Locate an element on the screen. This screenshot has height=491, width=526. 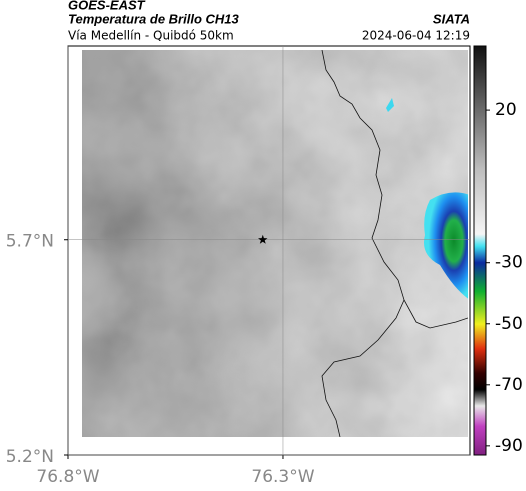
y-tick-label: 5.7°N is located at coordinates (30, 242).